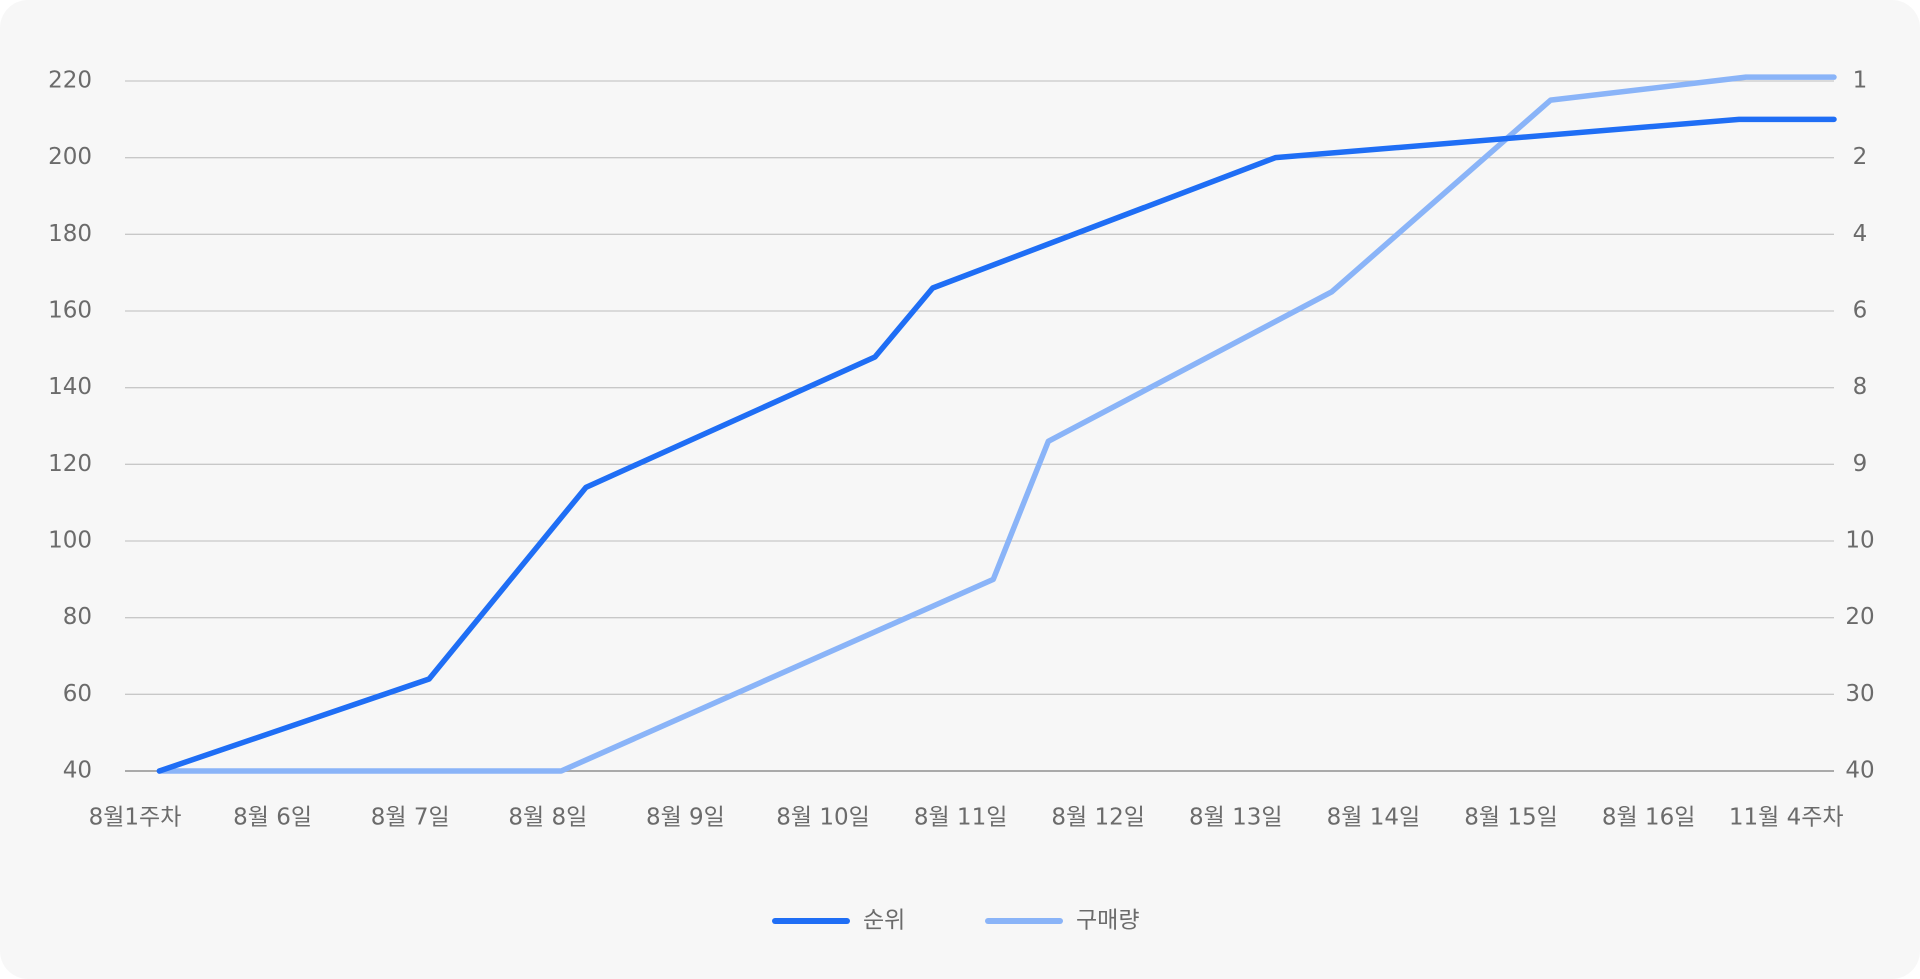 This screenshot has width=1920, height=979. Describe the element at coordinates (1860, 157) in the screenshot. I see `y2-tick-label: 2` at that location.